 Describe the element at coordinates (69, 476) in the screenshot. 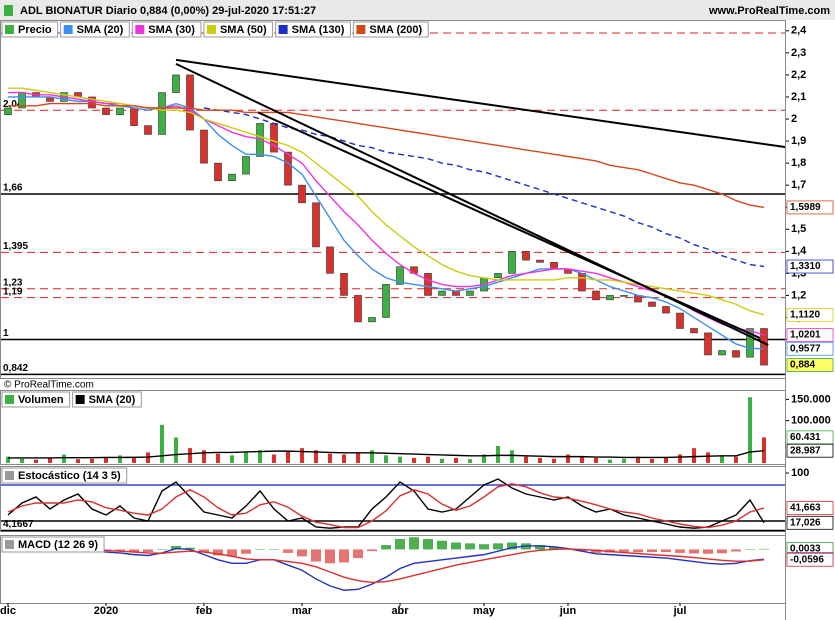

I see `legend-label: Estocástico (14 3 5)` at that location.